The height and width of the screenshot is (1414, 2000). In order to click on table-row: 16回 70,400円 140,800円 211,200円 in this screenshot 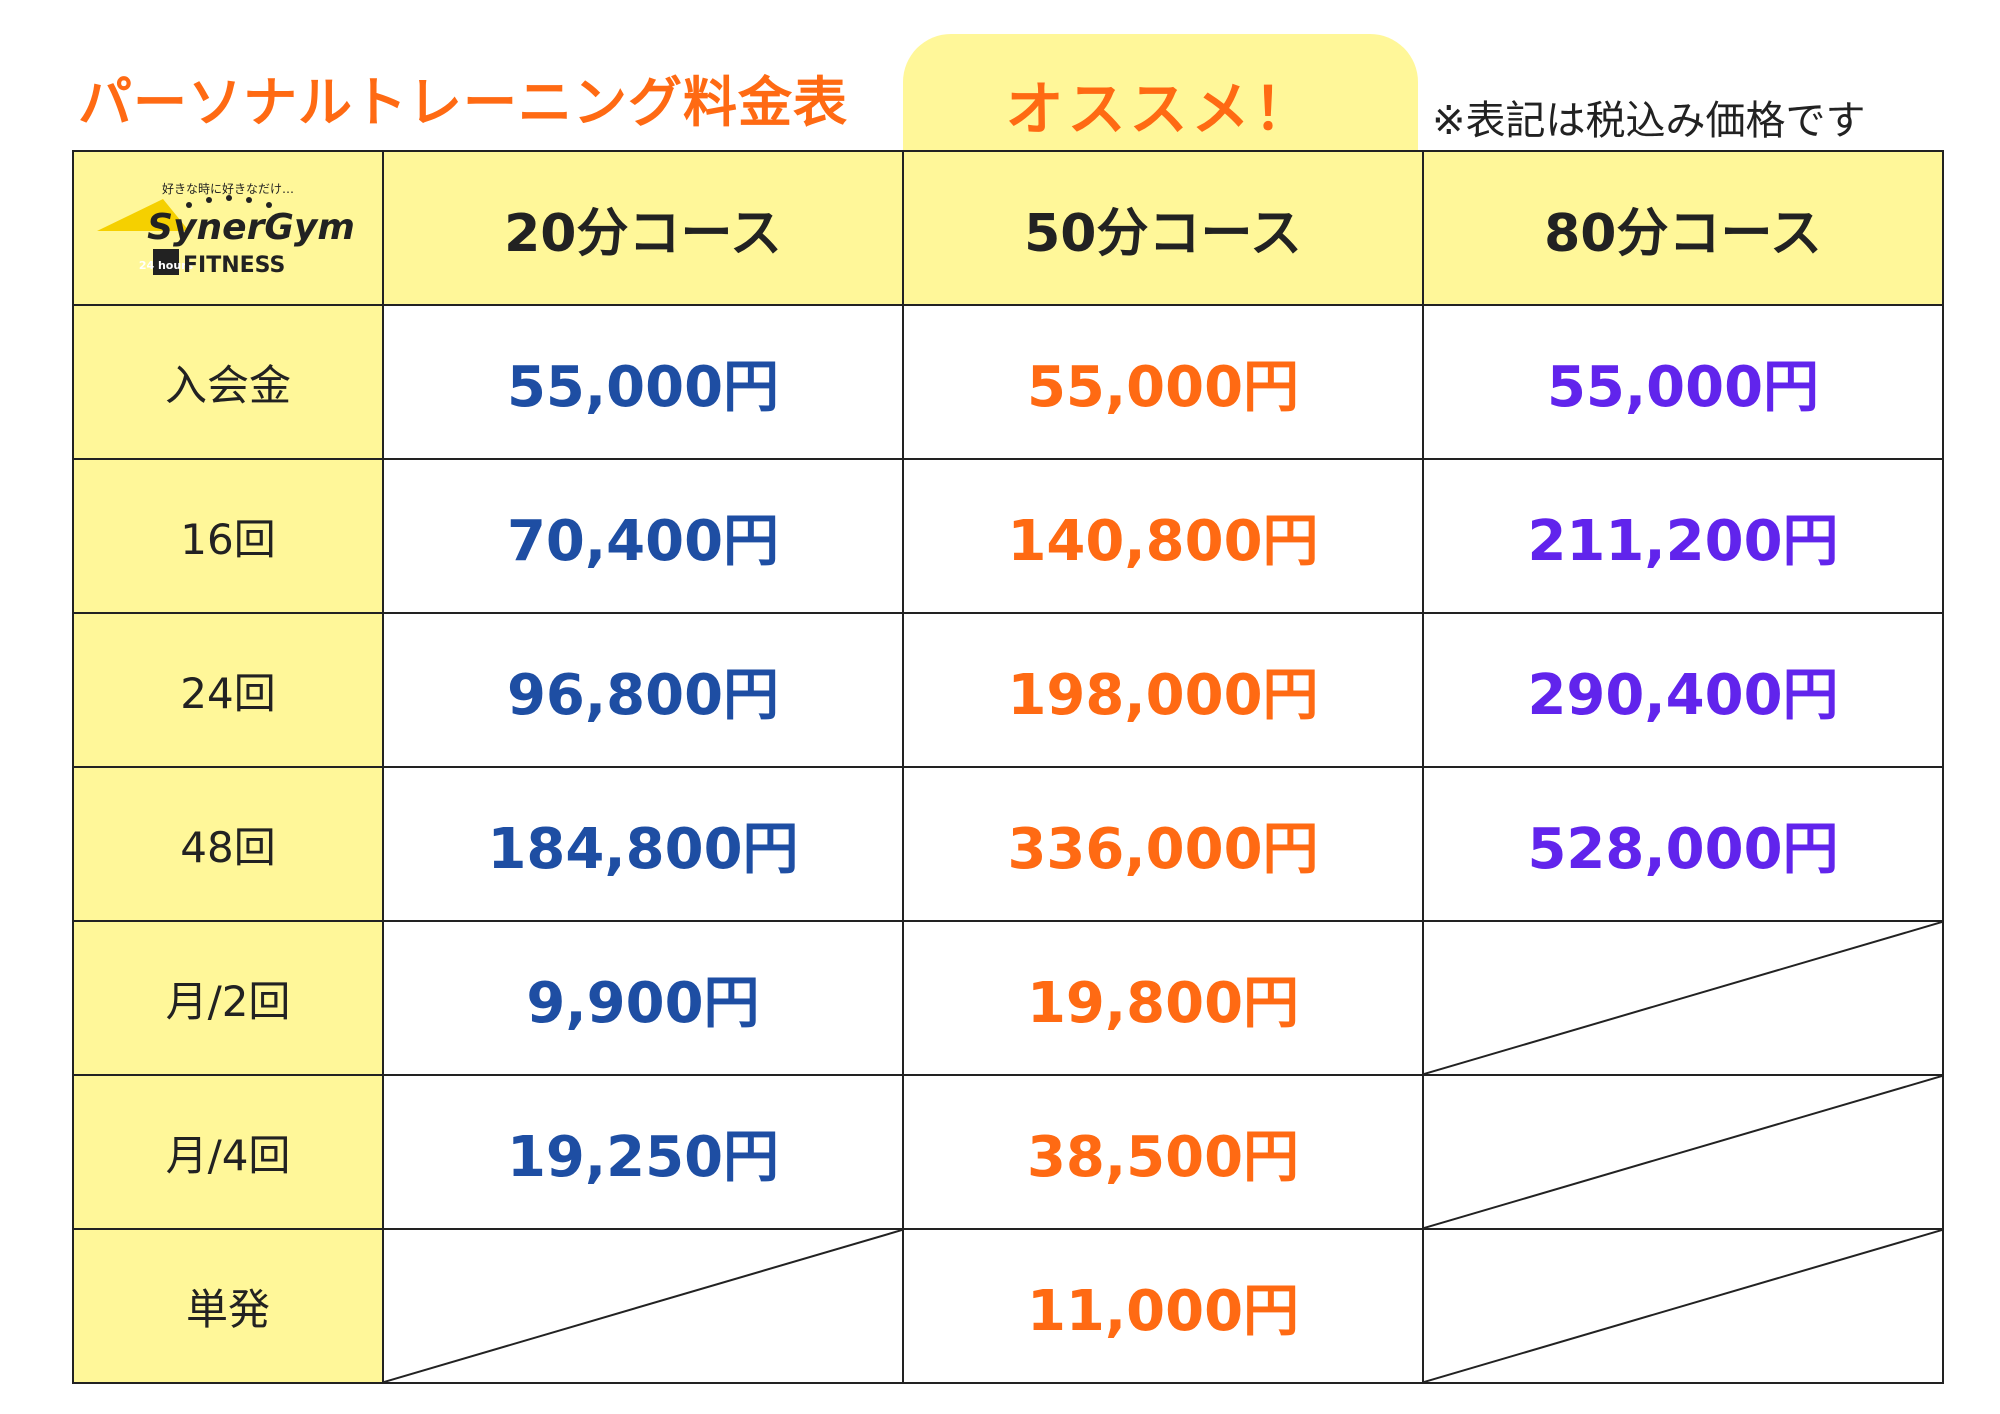, I will do `click(1008, 536)`.